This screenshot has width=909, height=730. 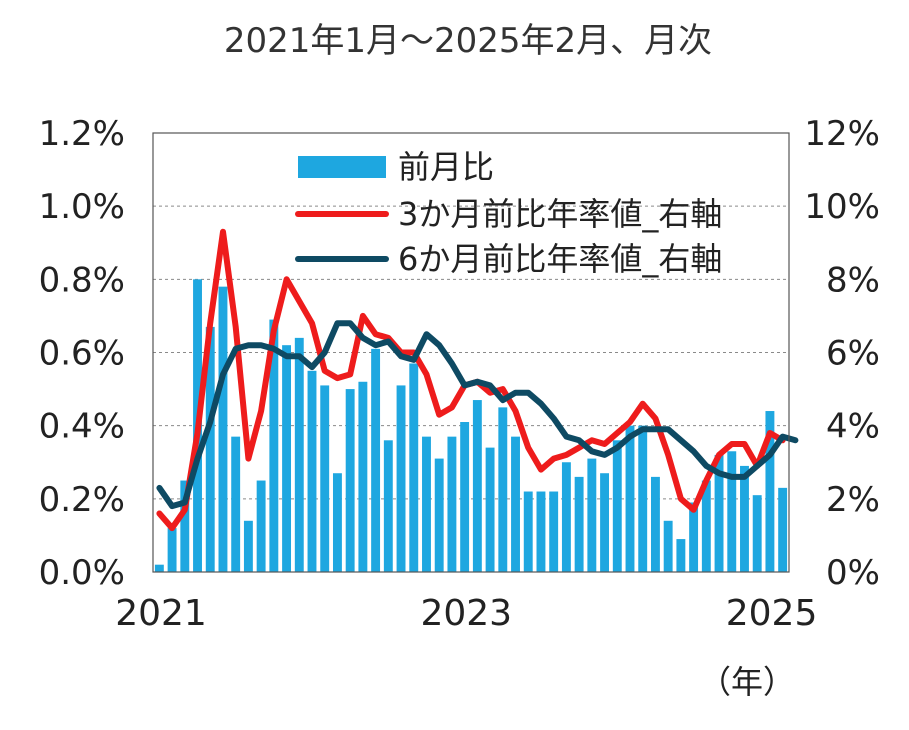 I want to click on legend-label: 前月比, so click(x=446, y=167).